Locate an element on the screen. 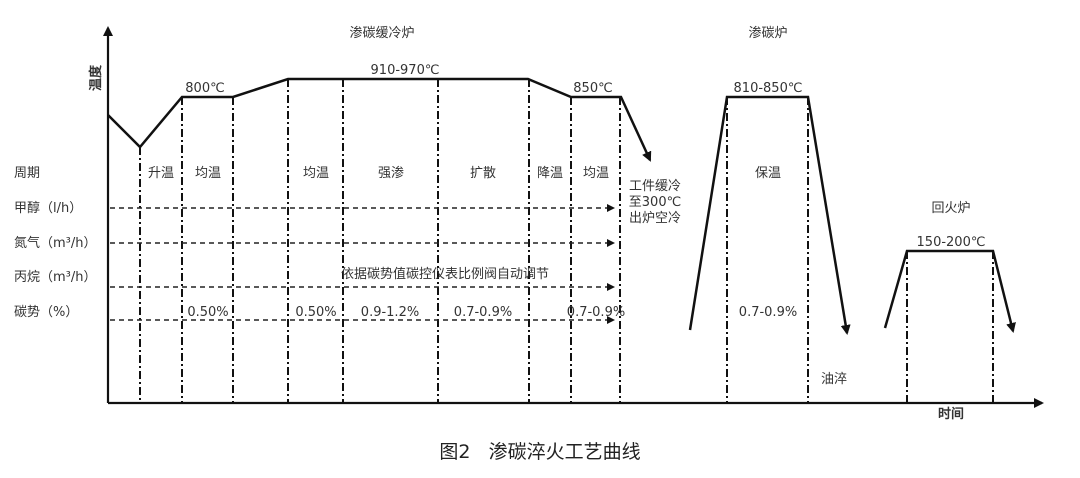  cooling-note-line2: 至300℃ is located at coordinates (655, 202).